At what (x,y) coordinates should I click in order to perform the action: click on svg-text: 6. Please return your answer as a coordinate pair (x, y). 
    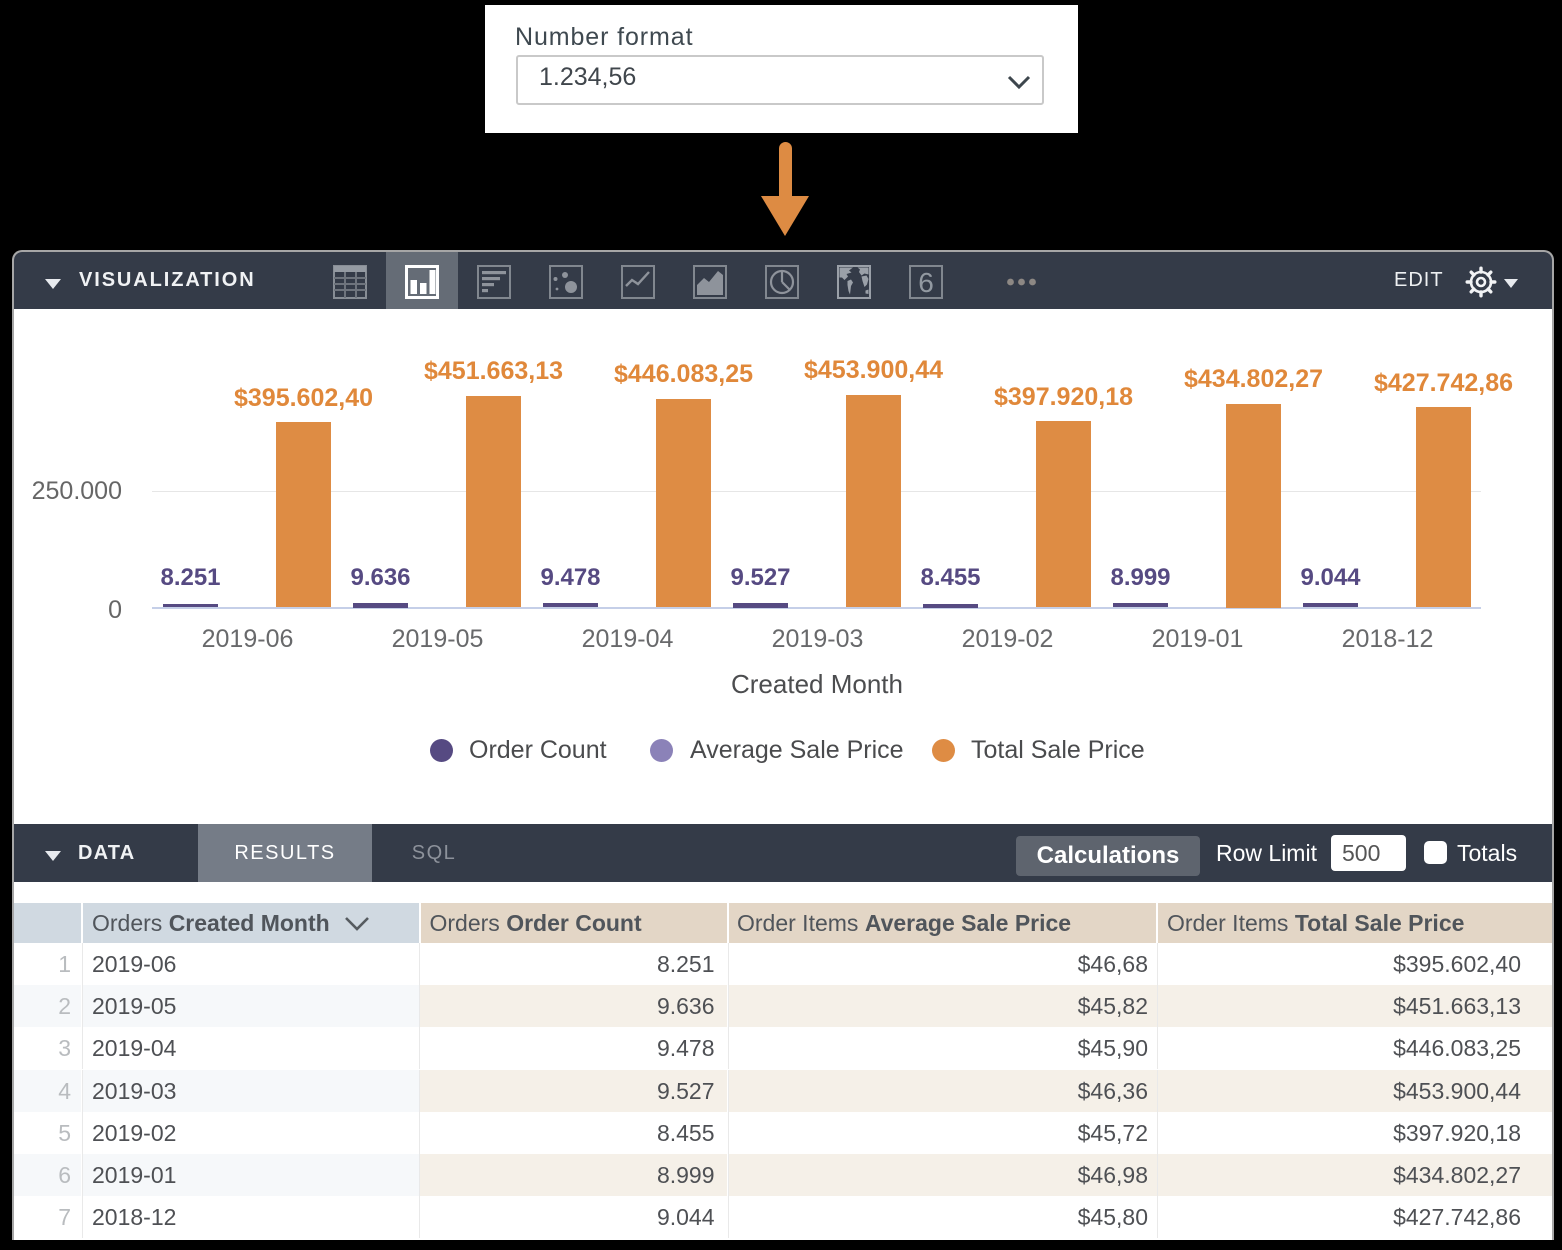
    Looking at the image, I should click on (926, 282).